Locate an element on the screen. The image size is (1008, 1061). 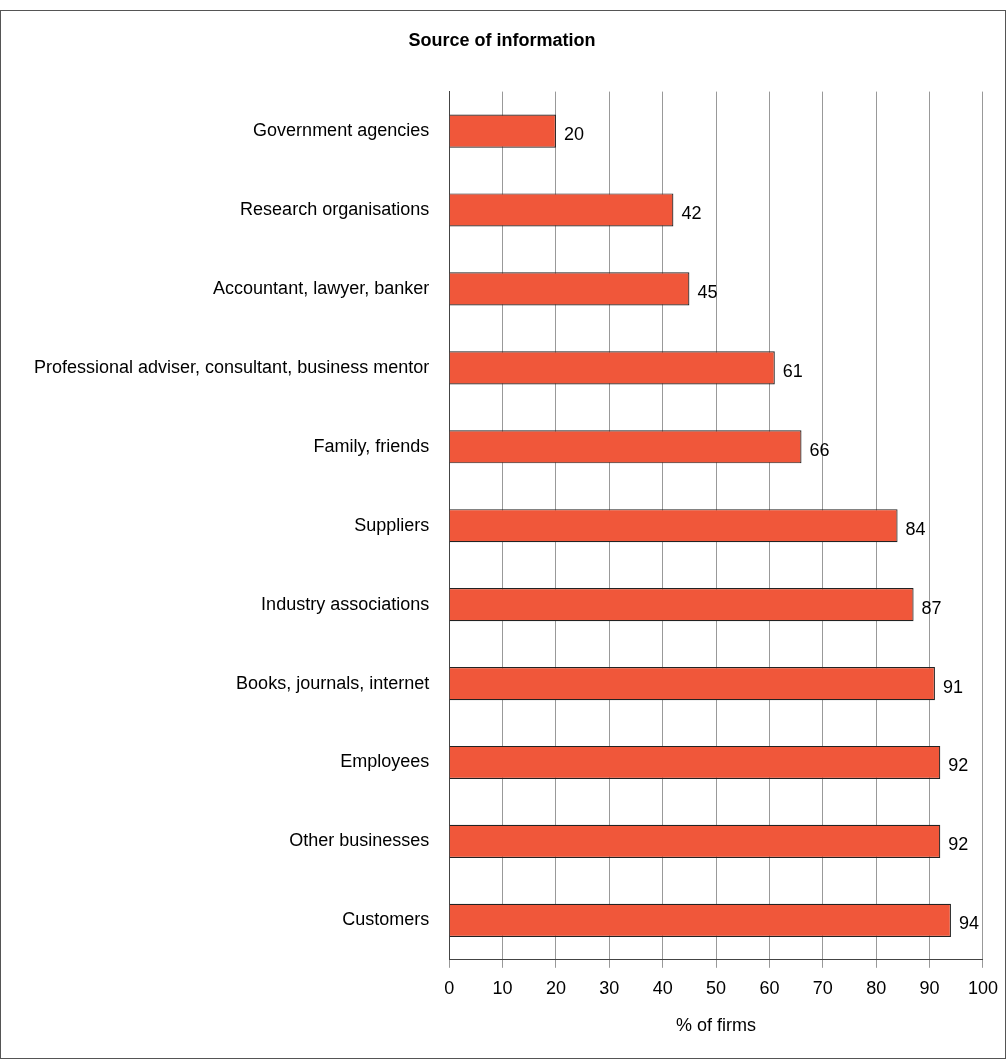
data-label: 94 is located at coordinates (968, 923).